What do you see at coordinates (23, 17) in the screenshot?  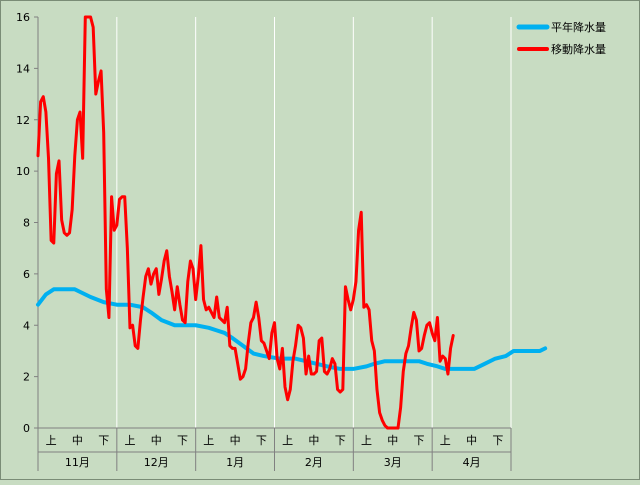 I see `y-tick-label: 16` at bounding box center [23, 17].